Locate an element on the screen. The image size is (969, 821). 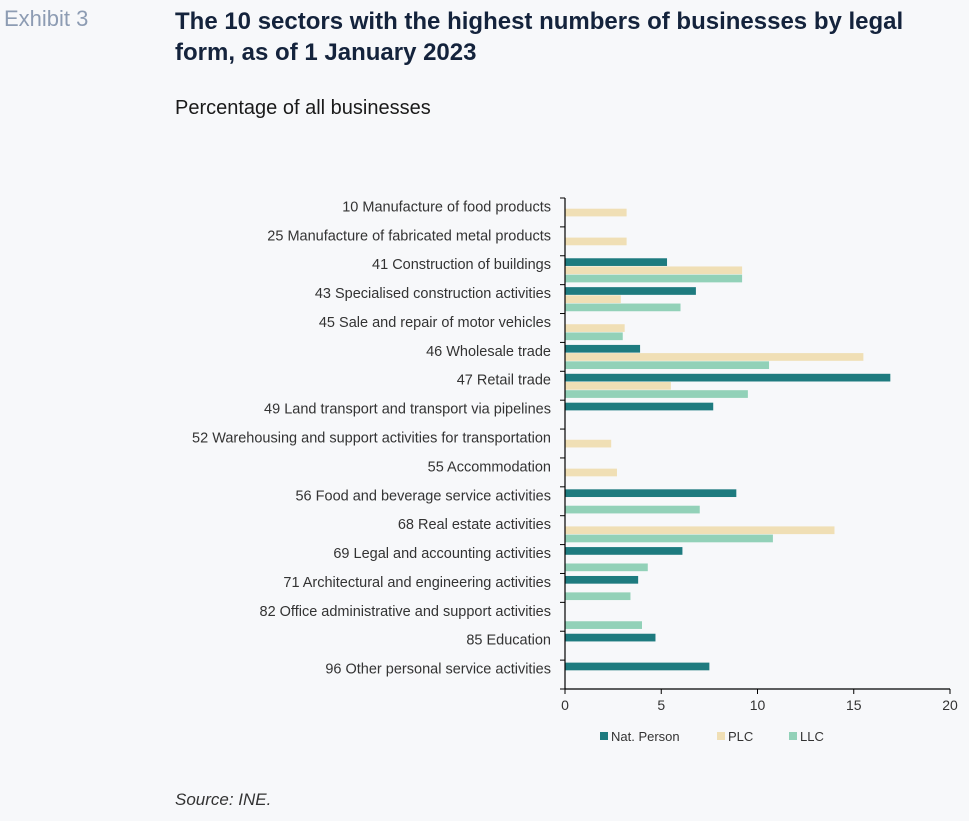
category-label: 46 Wholesale trade is located at coordinates (488, 352).